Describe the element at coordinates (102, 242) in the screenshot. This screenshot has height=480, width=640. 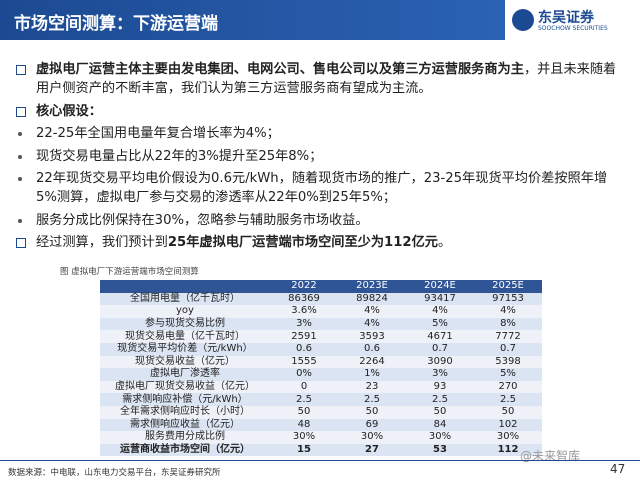
I see `bullet-text: 经过测算，我们预计到` at that location.